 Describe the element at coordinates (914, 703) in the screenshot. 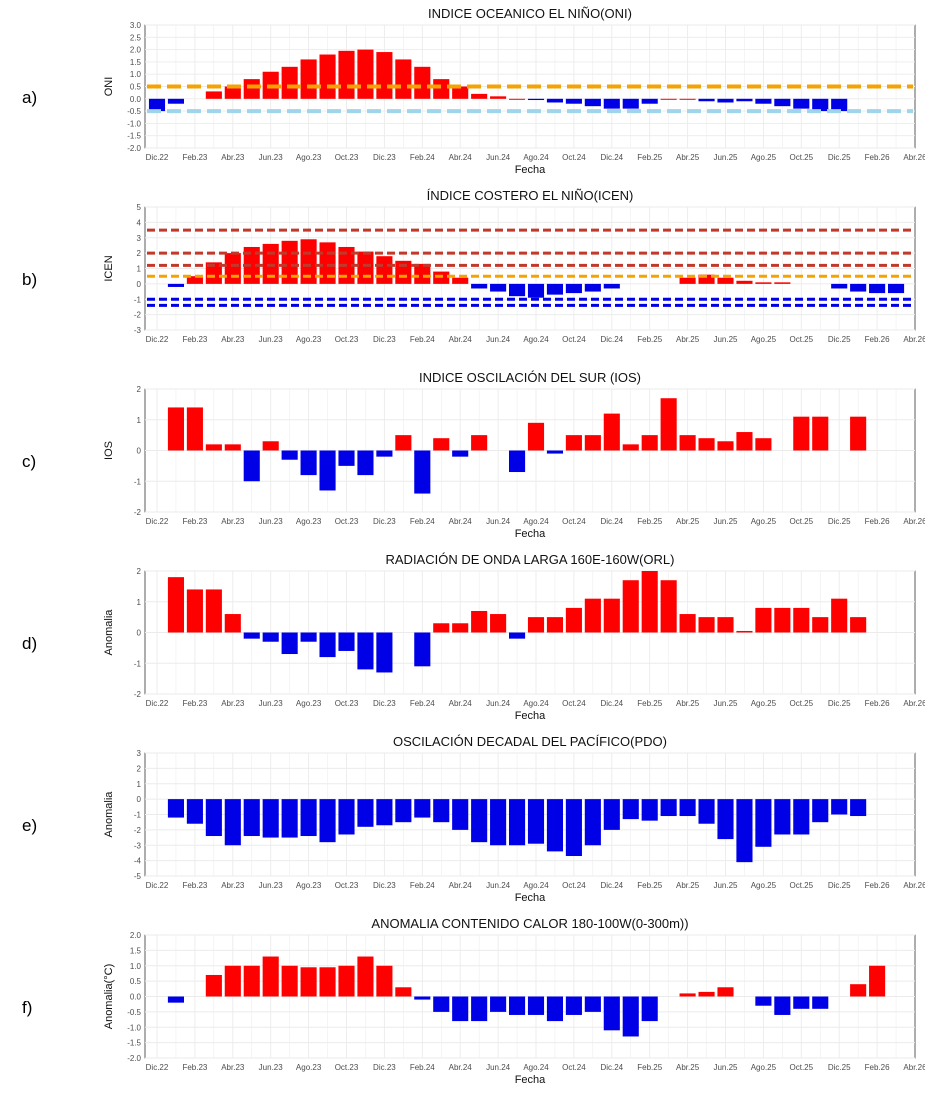

I see `x-tick-label: Abr.26` at that location.